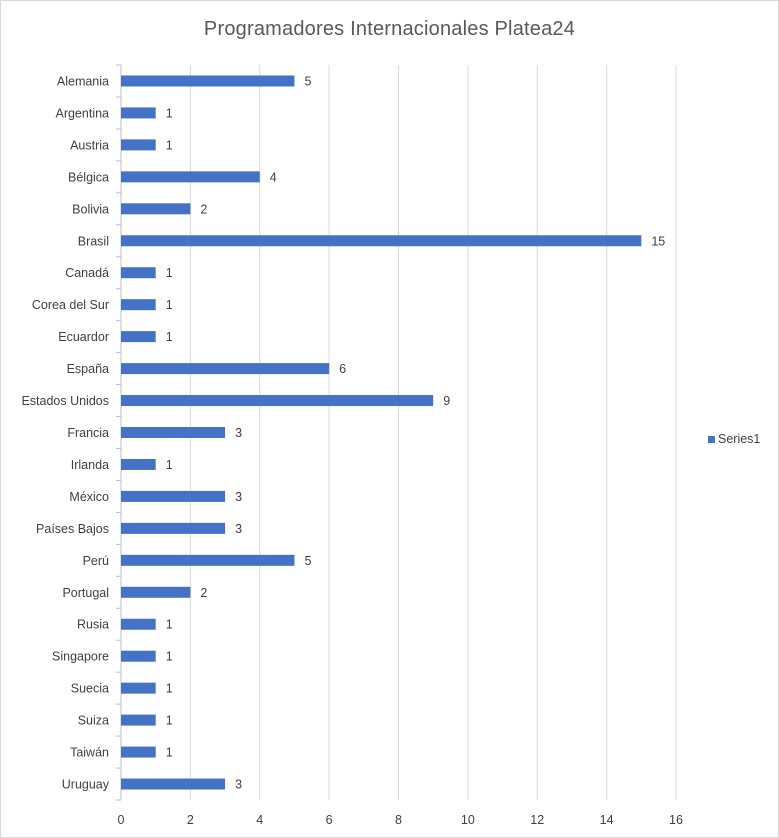 The width and height of the screenshot is (779, 838). I want to click on category-label: Uruguay, so click(86, 785).